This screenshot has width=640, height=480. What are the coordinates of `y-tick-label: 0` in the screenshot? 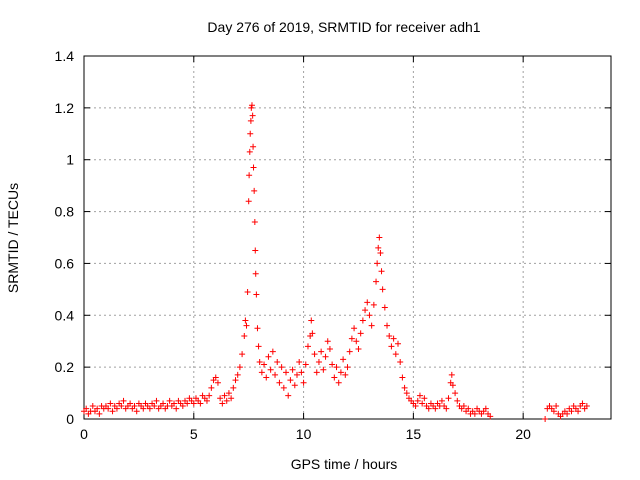 It's located at (70, 419).